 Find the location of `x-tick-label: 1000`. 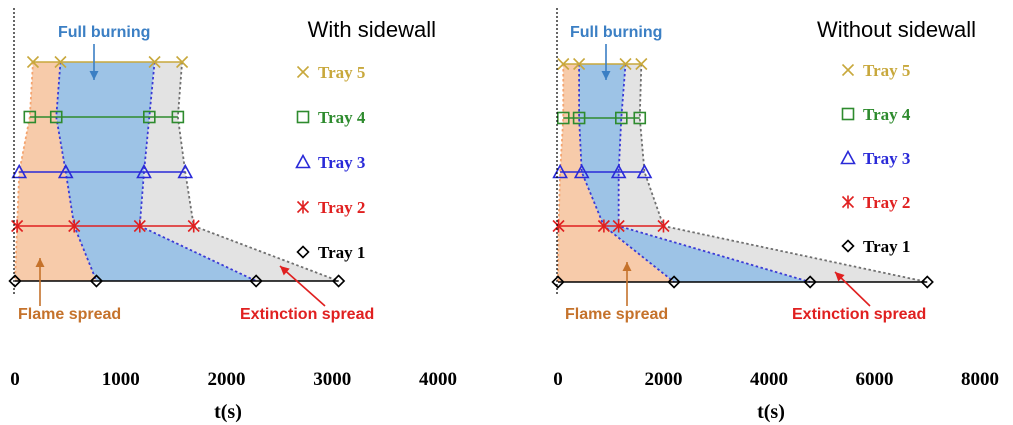

x-tick-label: 1000 is located at coordinates (121, 379).